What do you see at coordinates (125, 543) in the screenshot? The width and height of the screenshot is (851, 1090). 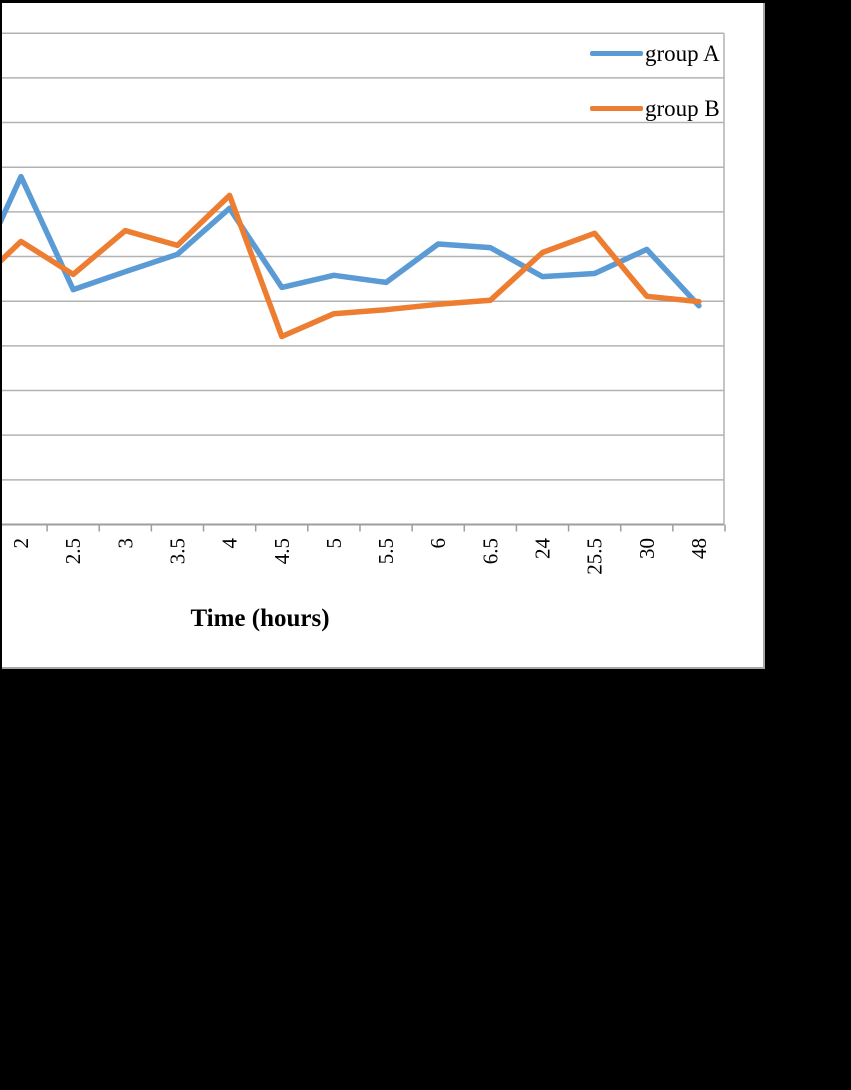 I see `x-tick-label: 3` at bounding box center [125, 543].